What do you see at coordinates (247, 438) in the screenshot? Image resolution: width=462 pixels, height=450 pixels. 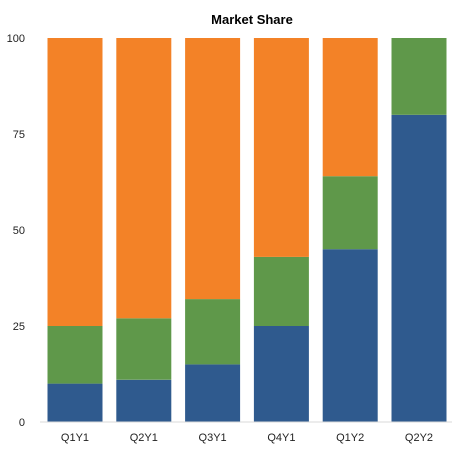 I see `x-tick-labels: Q1Y1 Q2Y1 Q3Y1 Q4Y1 Q1Y2 Q2Y2` at bounding box center [247, 438].